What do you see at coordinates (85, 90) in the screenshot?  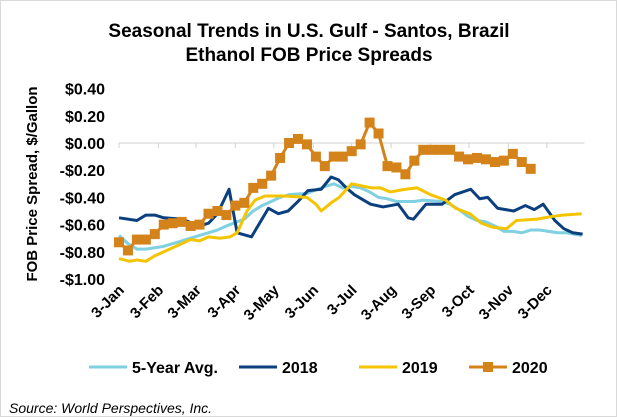 I see `y-tick-label: $0.40` at bounding box center [85, 90].